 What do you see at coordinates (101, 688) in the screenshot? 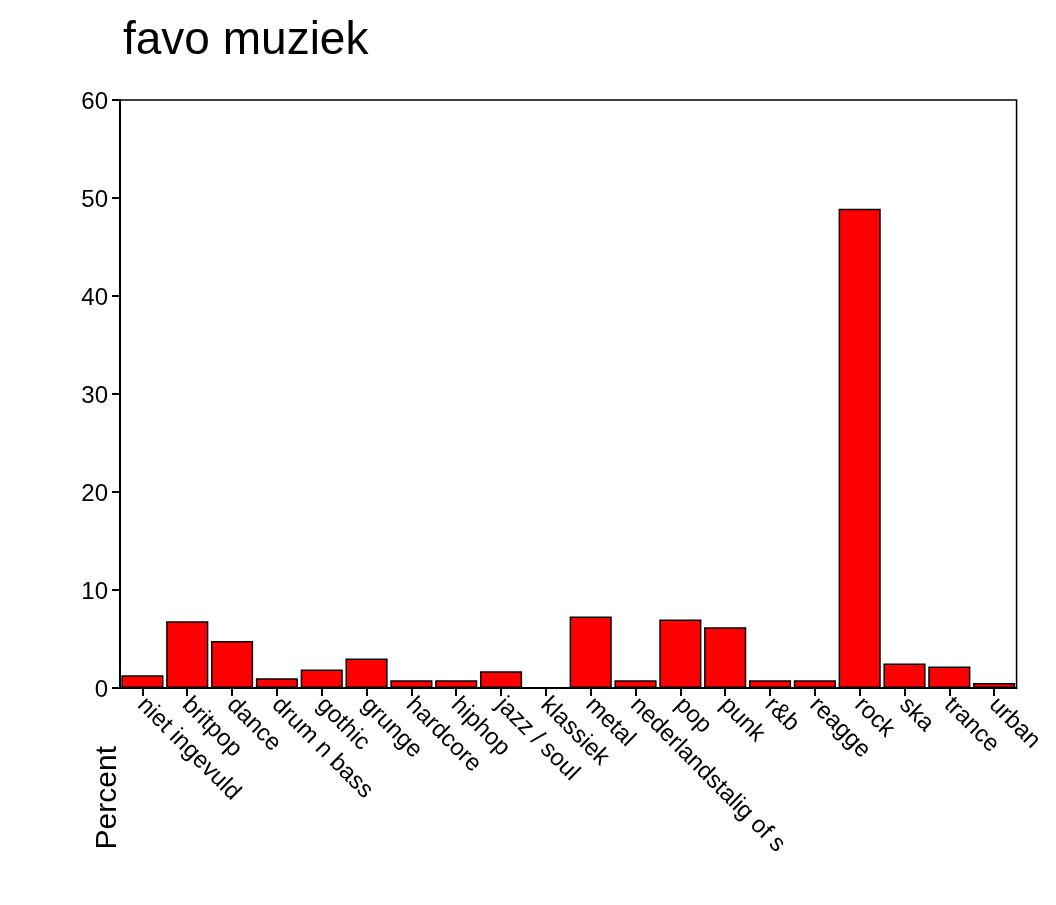
I see `y-tick-label: 0` at bounding box center [101, 688].